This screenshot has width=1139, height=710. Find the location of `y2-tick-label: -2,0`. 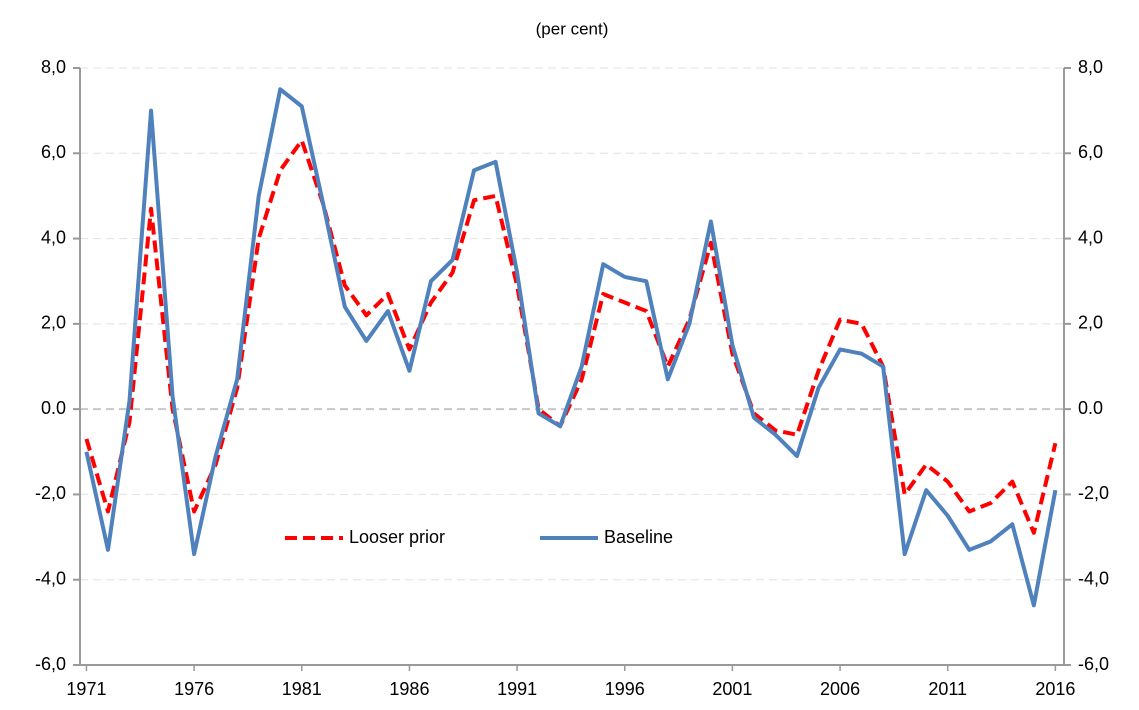

y2-tick-label: -2,0 is located at coordinates (1093, 493).